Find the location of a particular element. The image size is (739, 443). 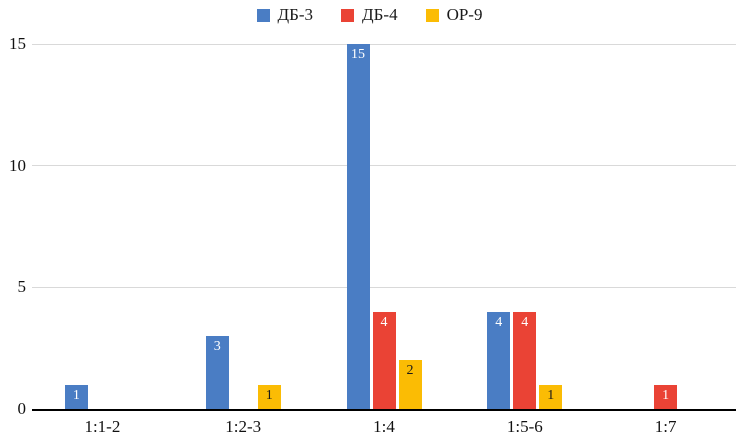

legend-label: ДБ-4 is located at coordinates (380, 14).